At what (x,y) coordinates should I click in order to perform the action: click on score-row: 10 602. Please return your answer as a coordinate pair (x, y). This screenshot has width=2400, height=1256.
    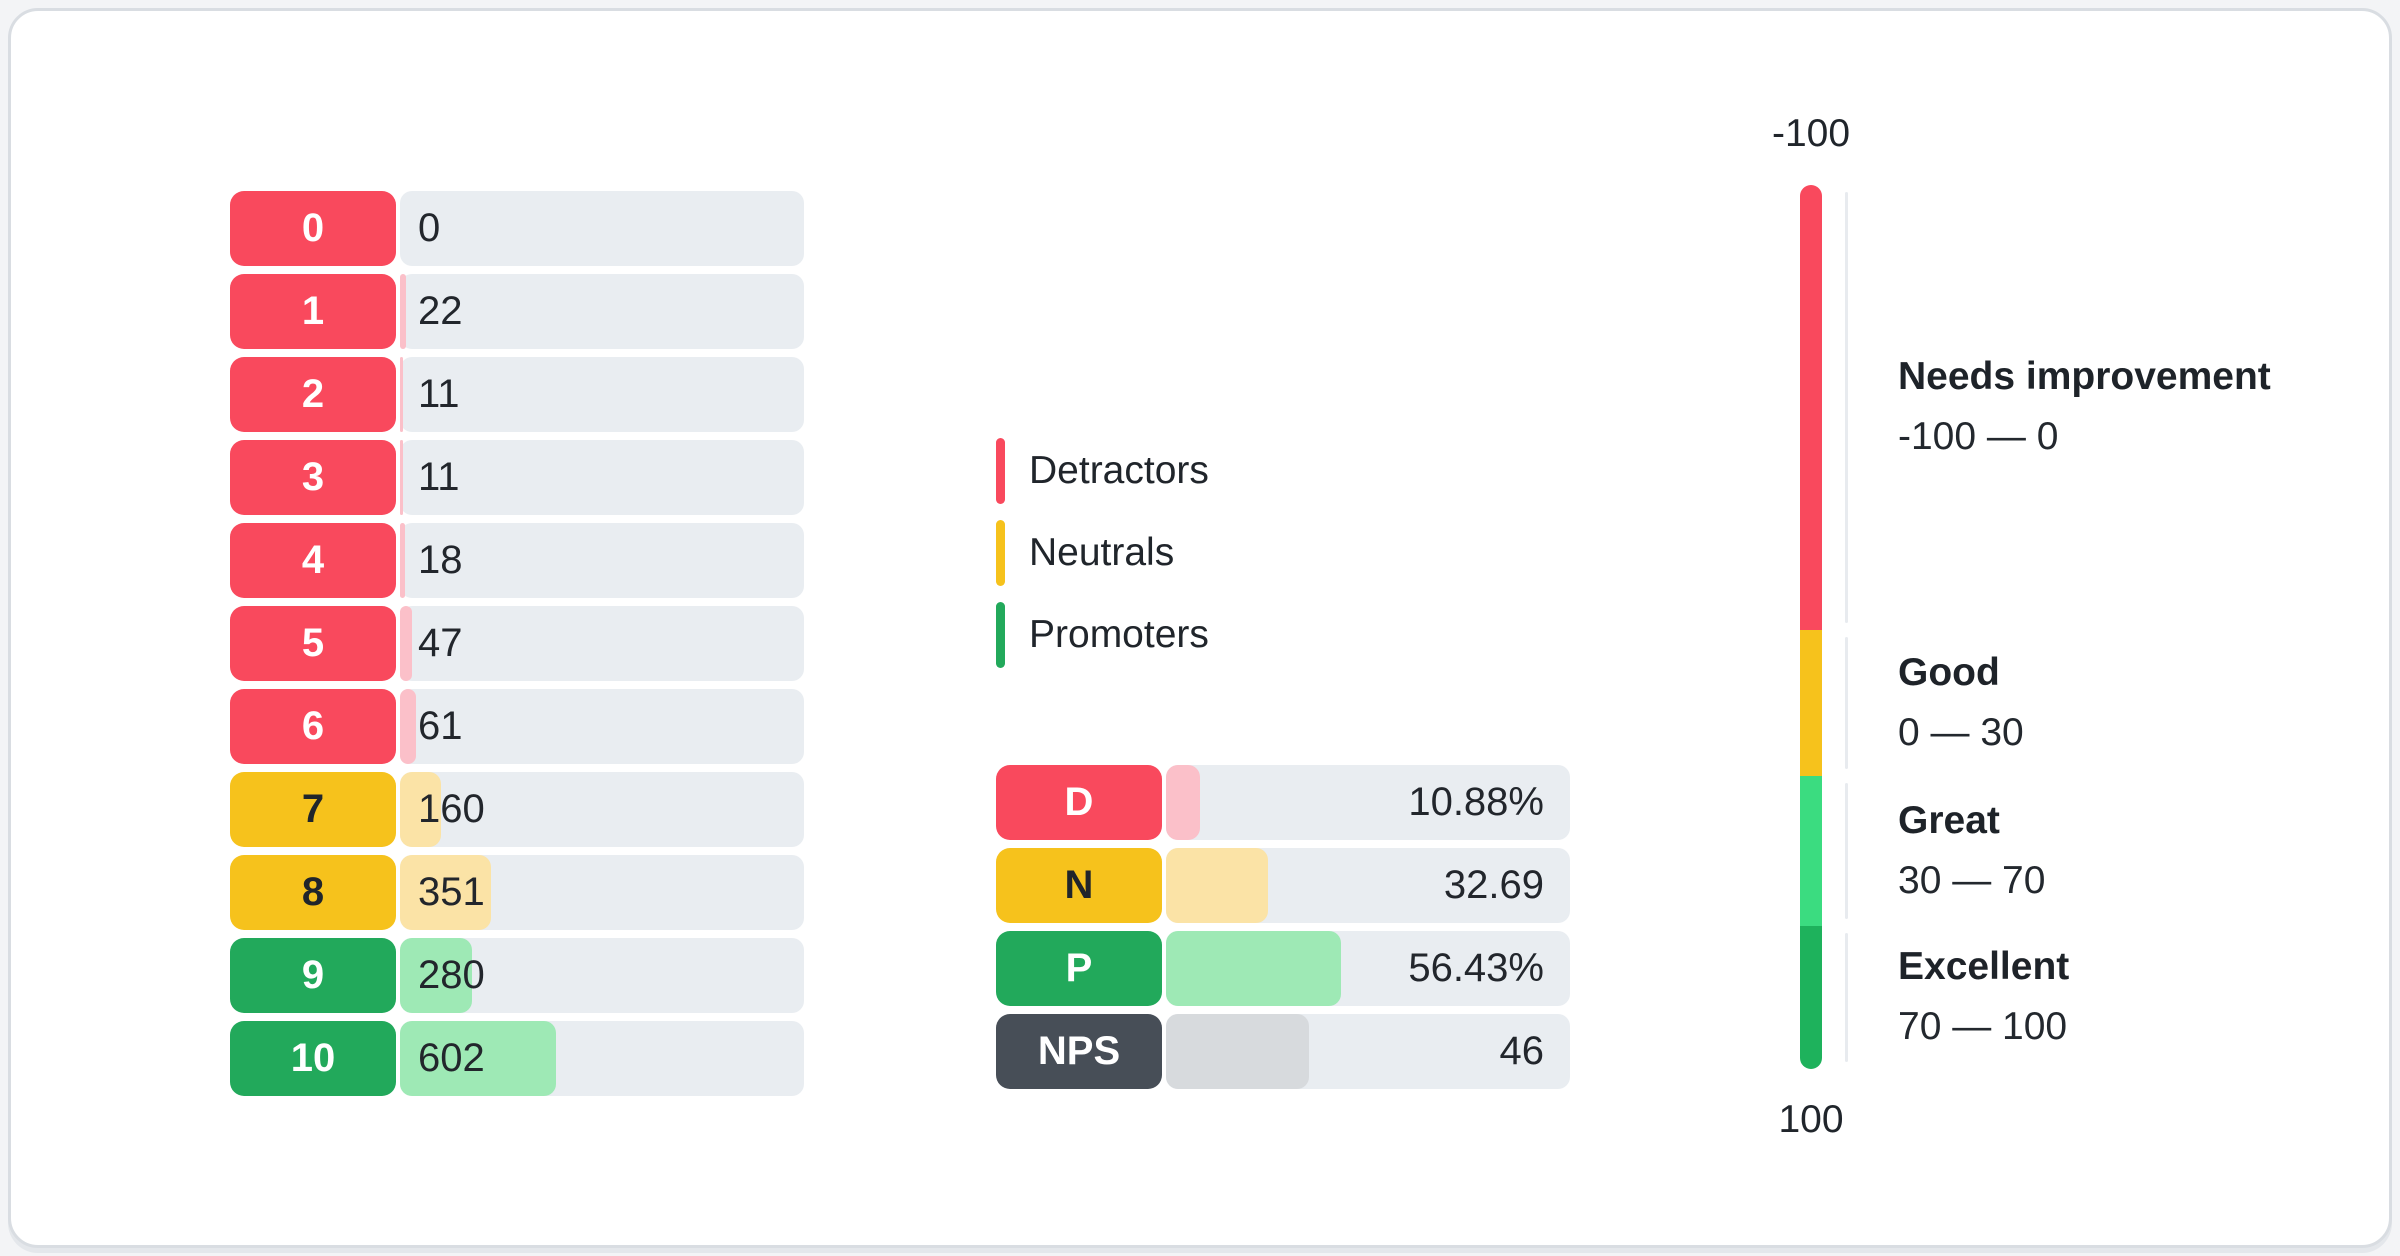
    Looking at the image, I should click on (517, 1058).